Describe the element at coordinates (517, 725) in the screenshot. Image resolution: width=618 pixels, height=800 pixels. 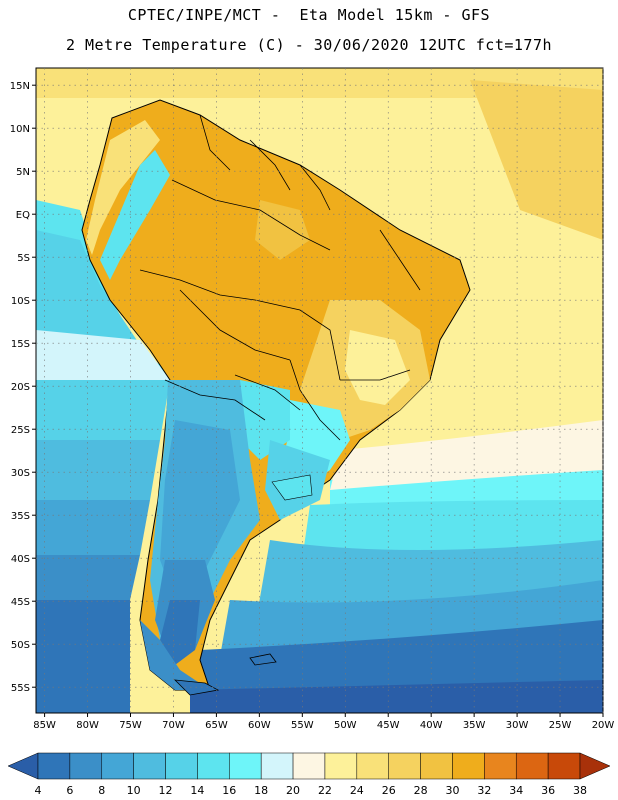
I see `lon-label: 30W` at that location.